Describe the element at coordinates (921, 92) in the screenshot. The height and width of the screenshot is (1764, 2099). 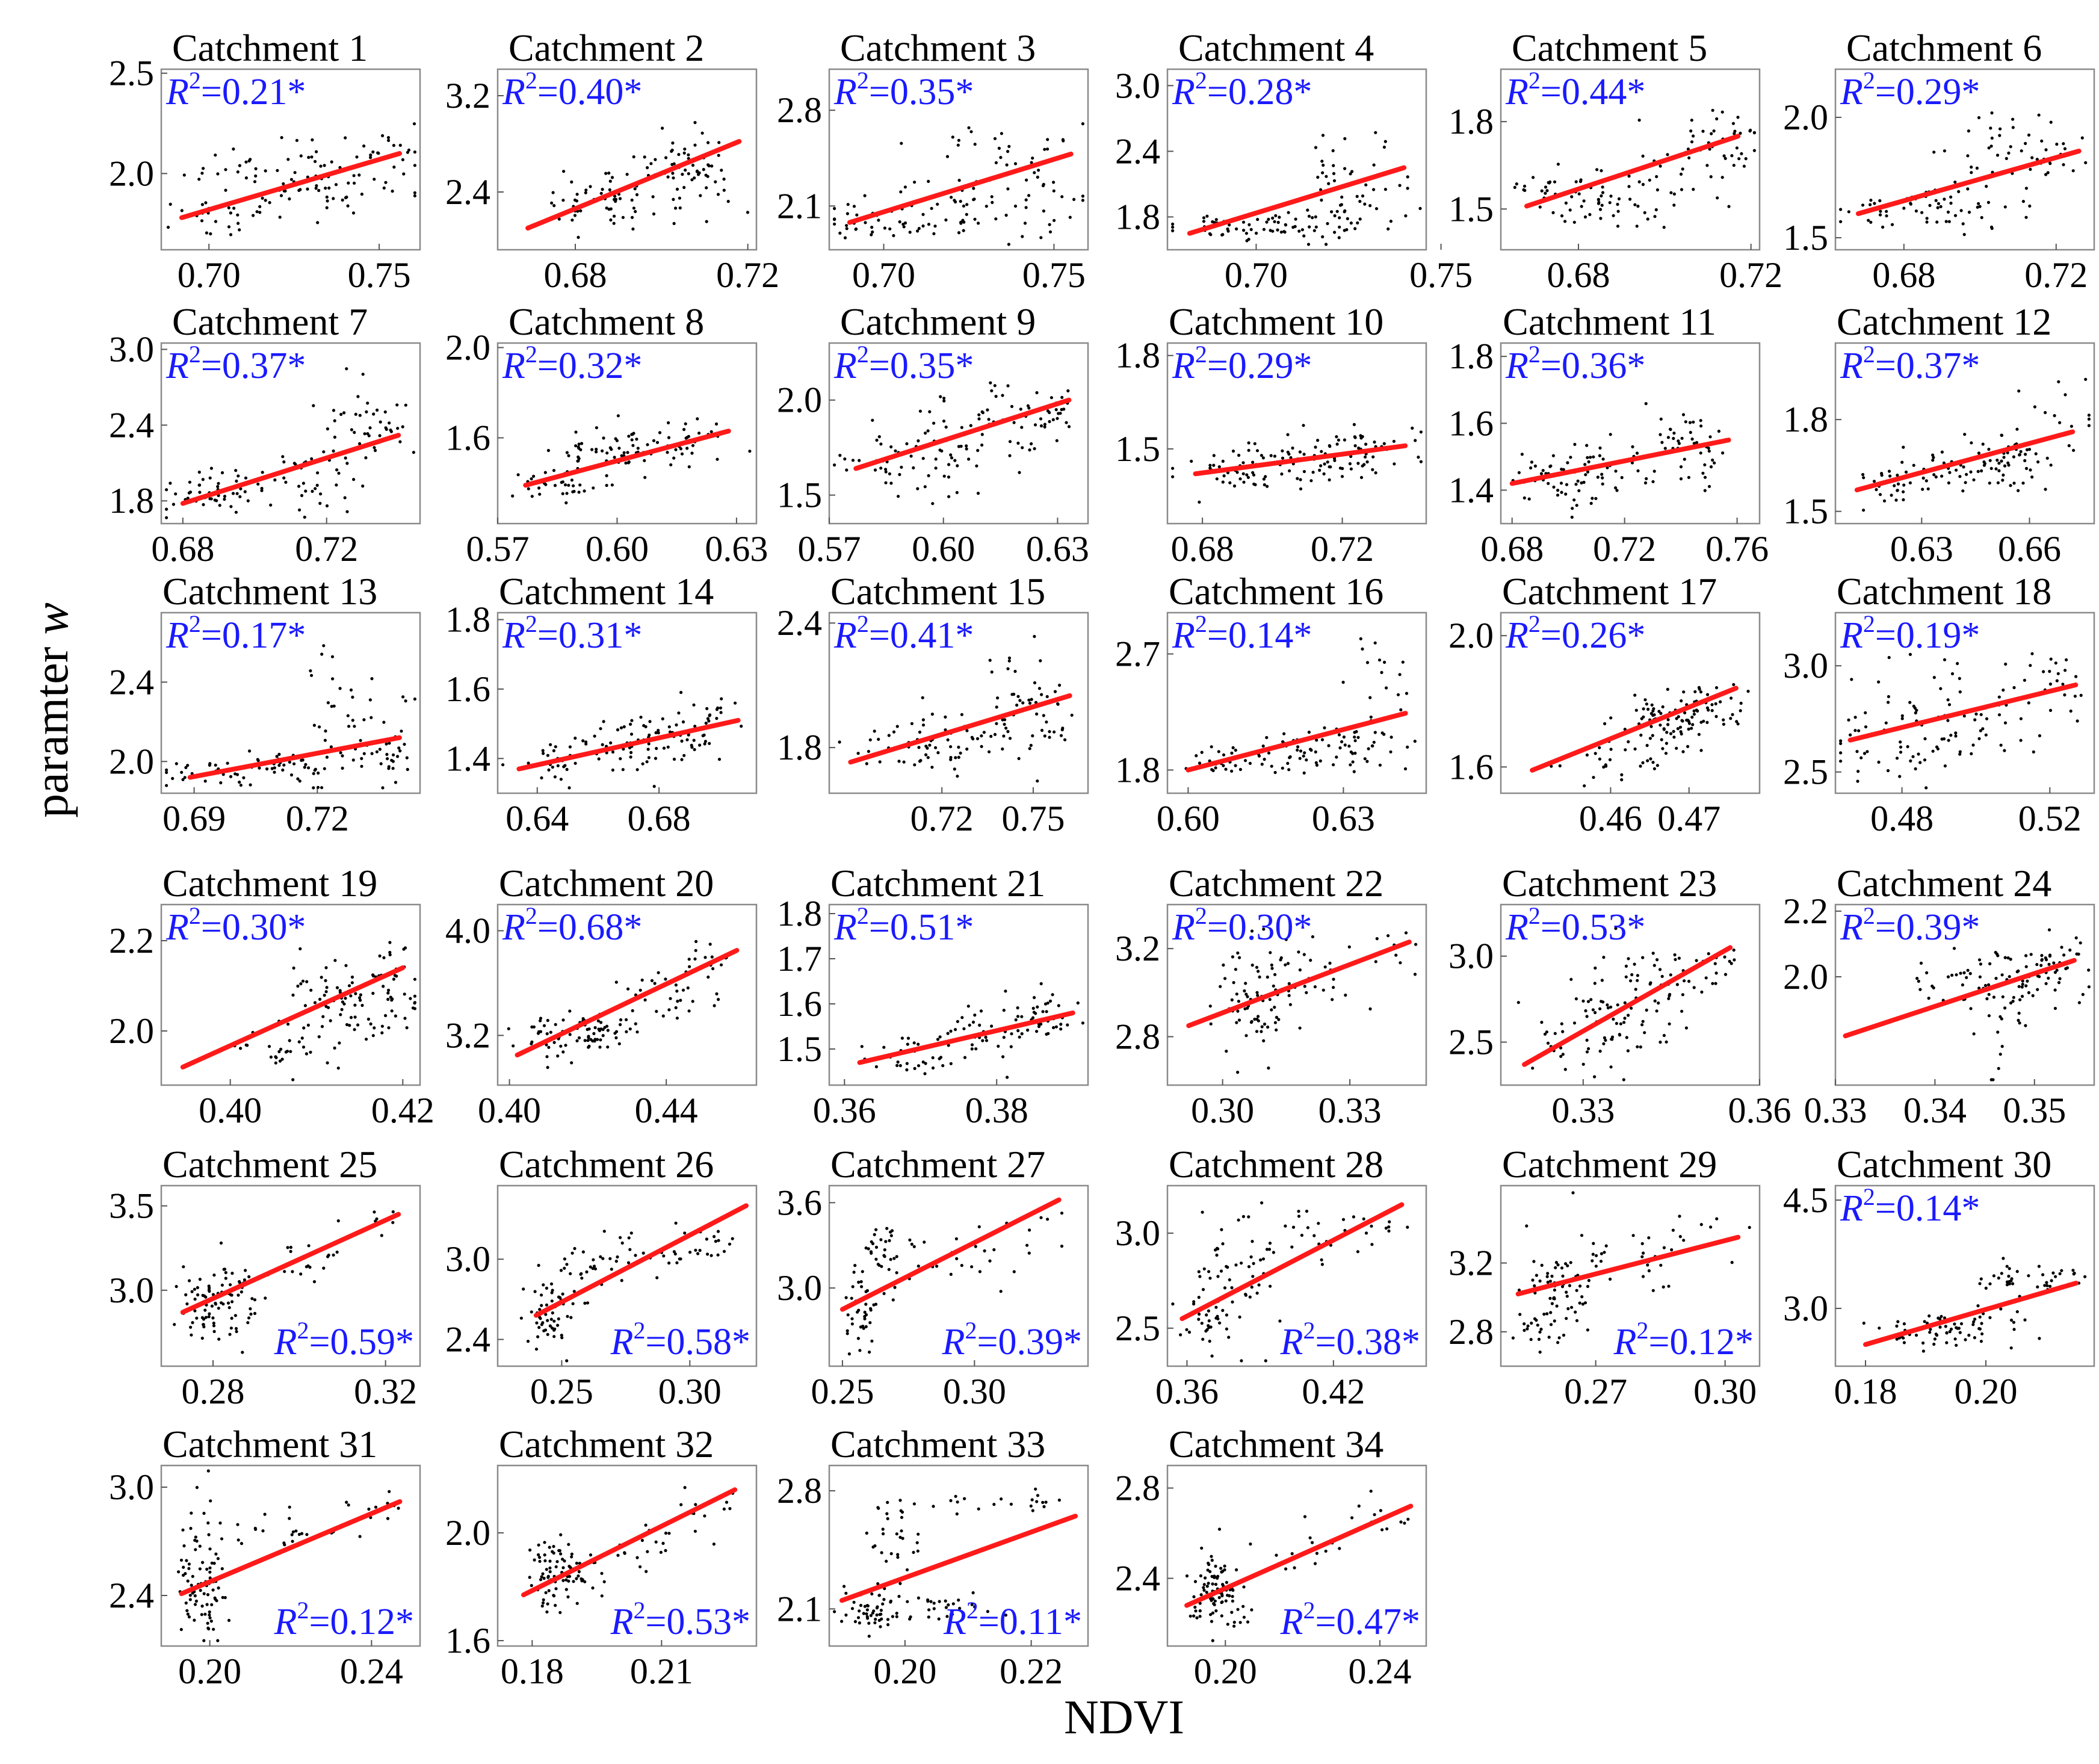
I see `r-squared-value: =0.35*` at that location.